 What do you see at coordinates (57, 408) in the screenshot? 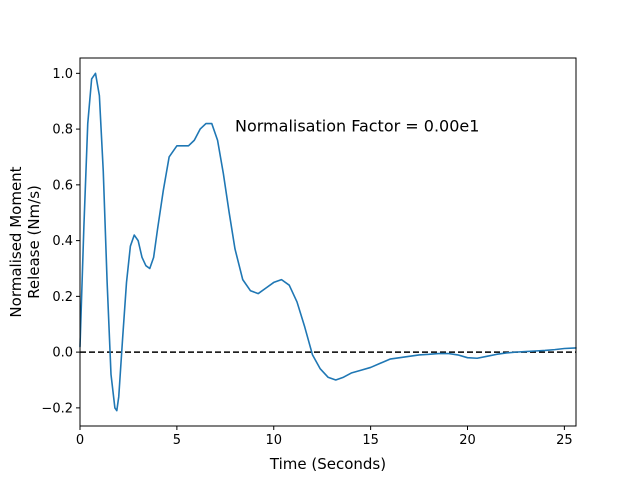
I see `y-tick-label: −0.2` at bounding box center [57, 408].